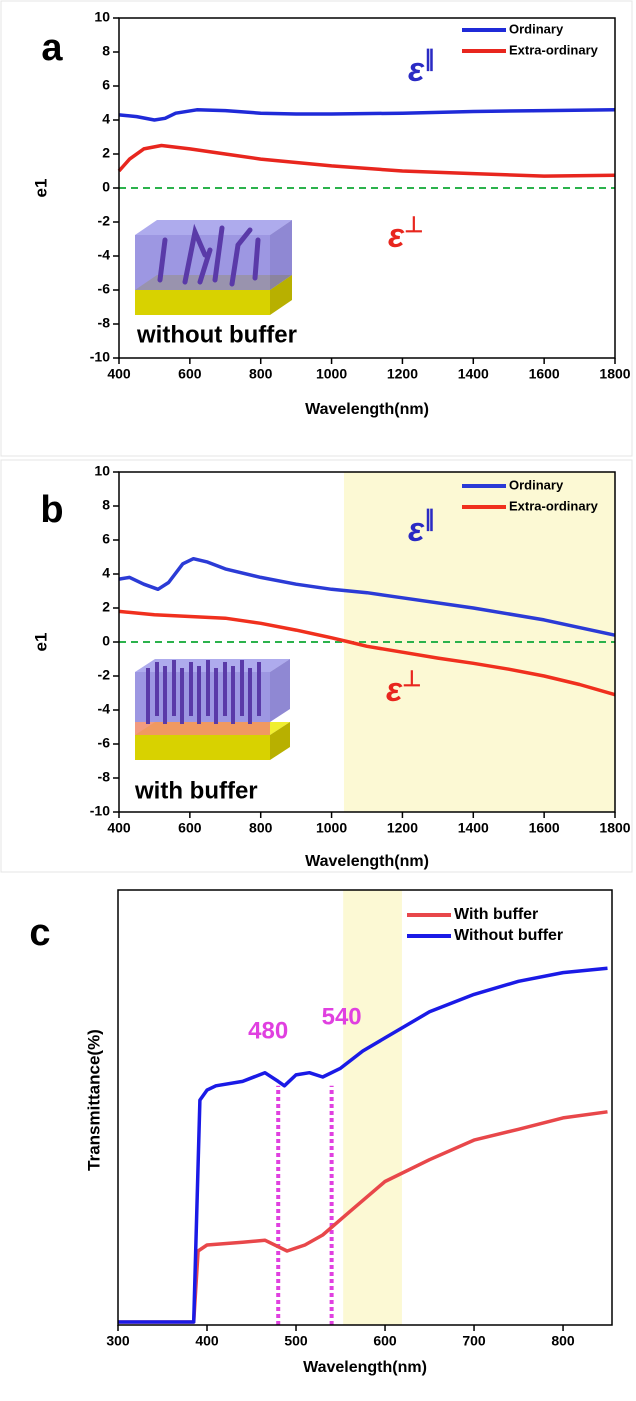 This screenshot has width=636, height=1401. I want to click on inset-b, so click(212, 709).